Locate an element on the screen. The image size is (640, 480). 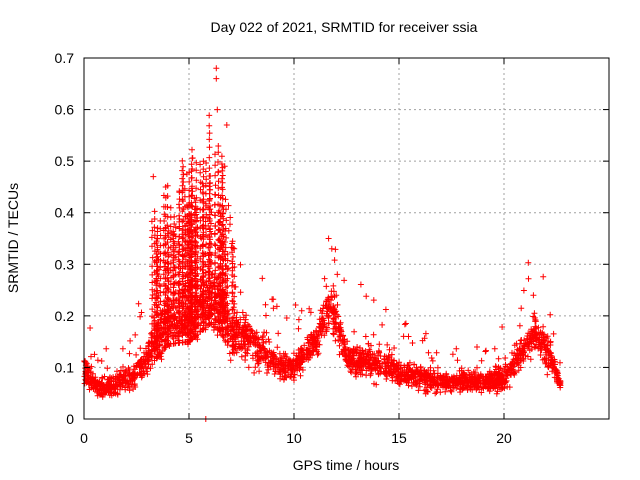
x-tick-label: 20 is located at coordinates (504, 438).